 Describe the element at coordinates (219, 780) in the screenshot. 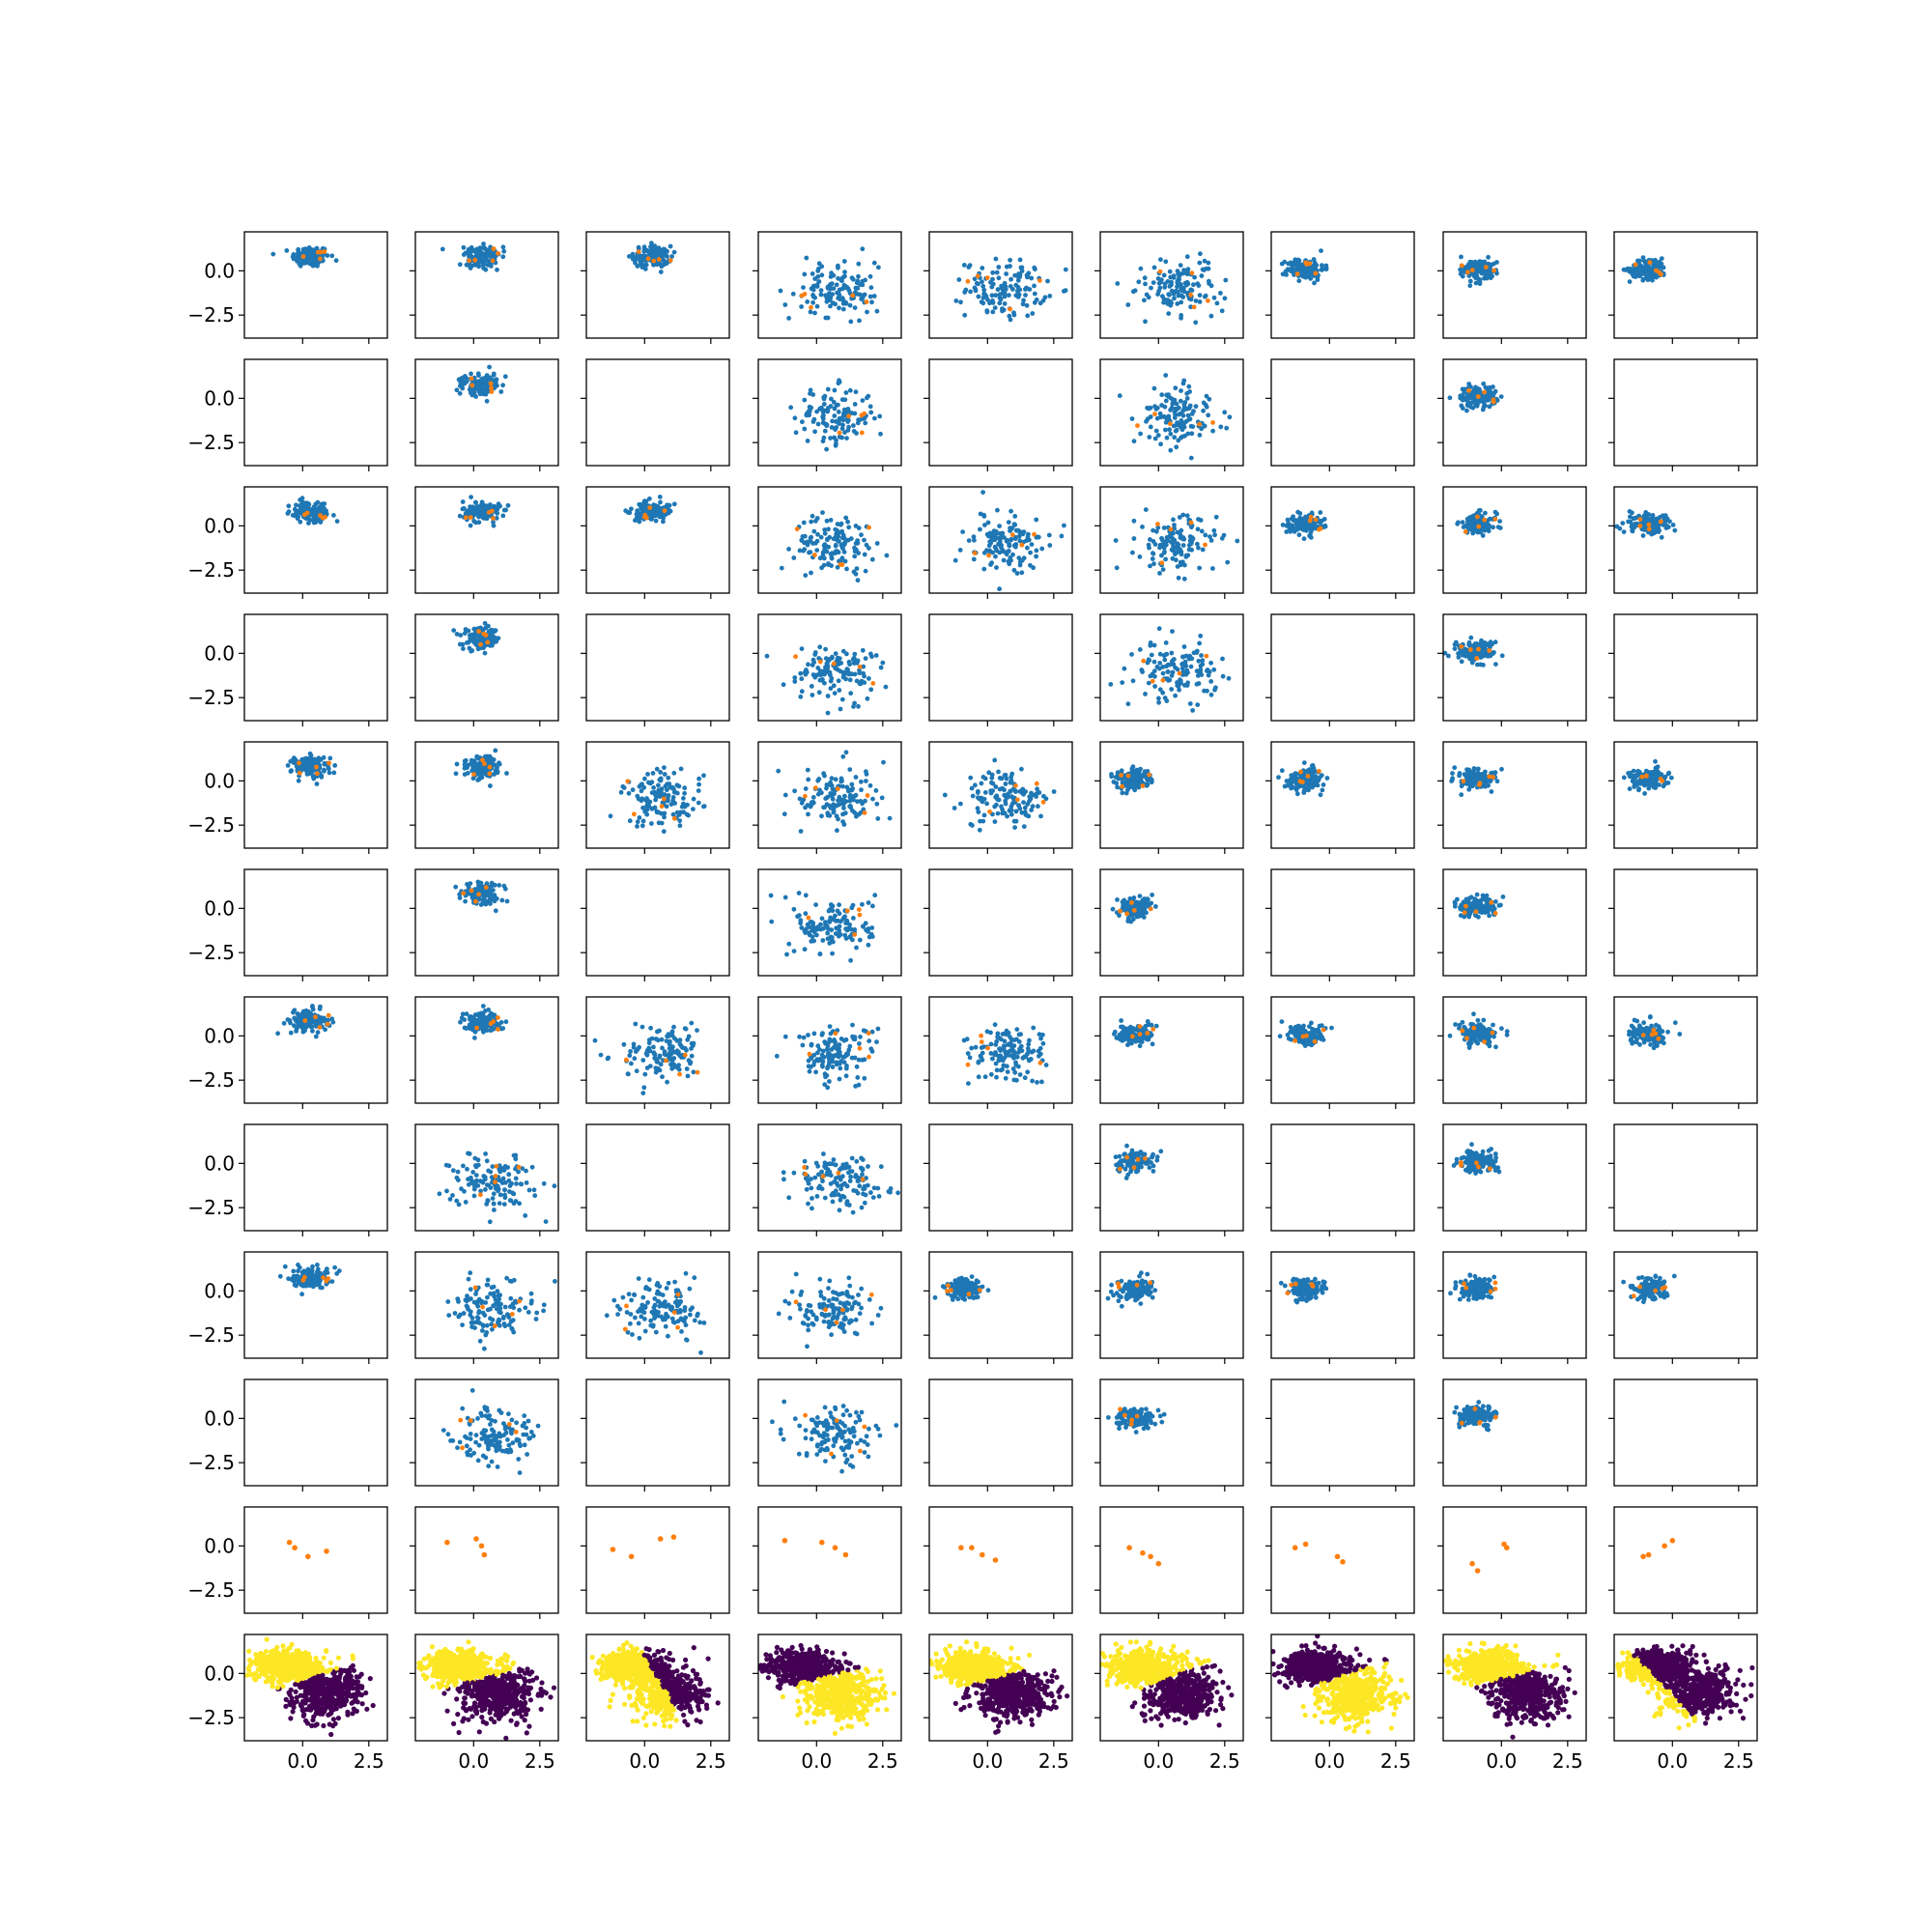

I see `y-tick-label: 0.0` at that location.